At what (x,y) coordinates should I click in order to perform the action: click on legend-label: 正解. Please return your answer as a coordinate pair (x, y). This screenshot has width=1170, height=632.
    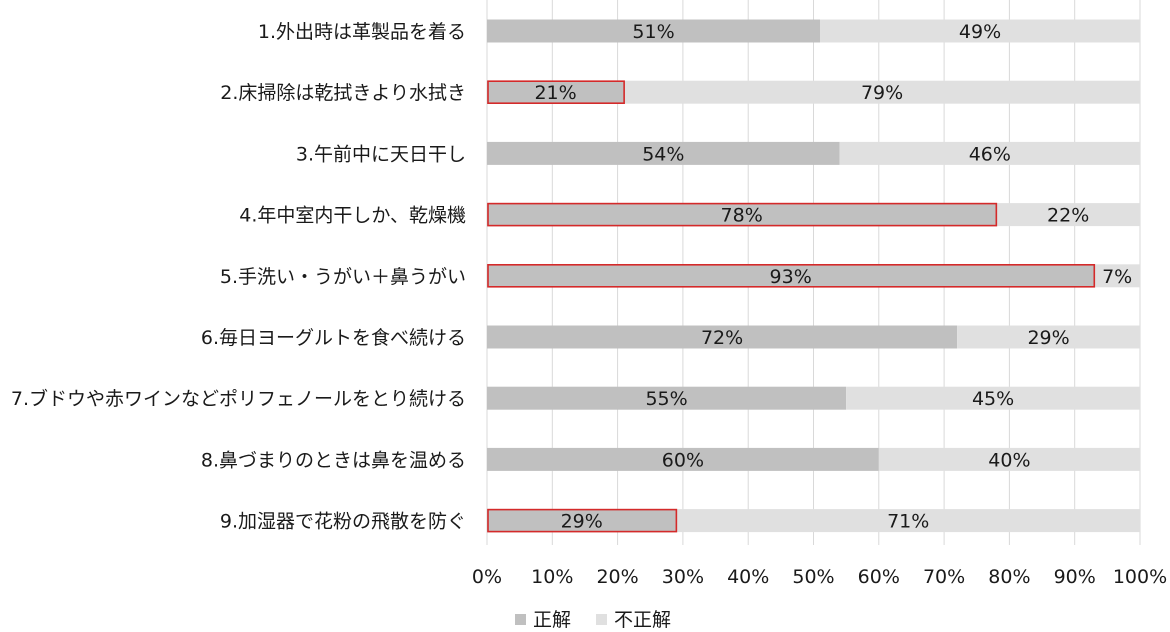
    Looking at the image, I should click on (552, 620).